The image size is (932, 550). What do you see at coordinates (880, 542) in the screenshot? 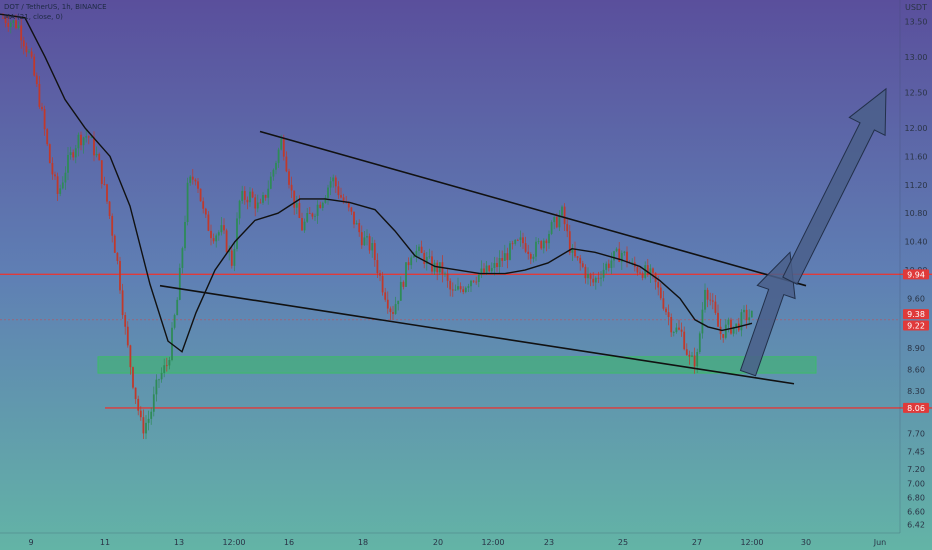
I see `x-tick-label: Jun` at bounding box center [880, 542].